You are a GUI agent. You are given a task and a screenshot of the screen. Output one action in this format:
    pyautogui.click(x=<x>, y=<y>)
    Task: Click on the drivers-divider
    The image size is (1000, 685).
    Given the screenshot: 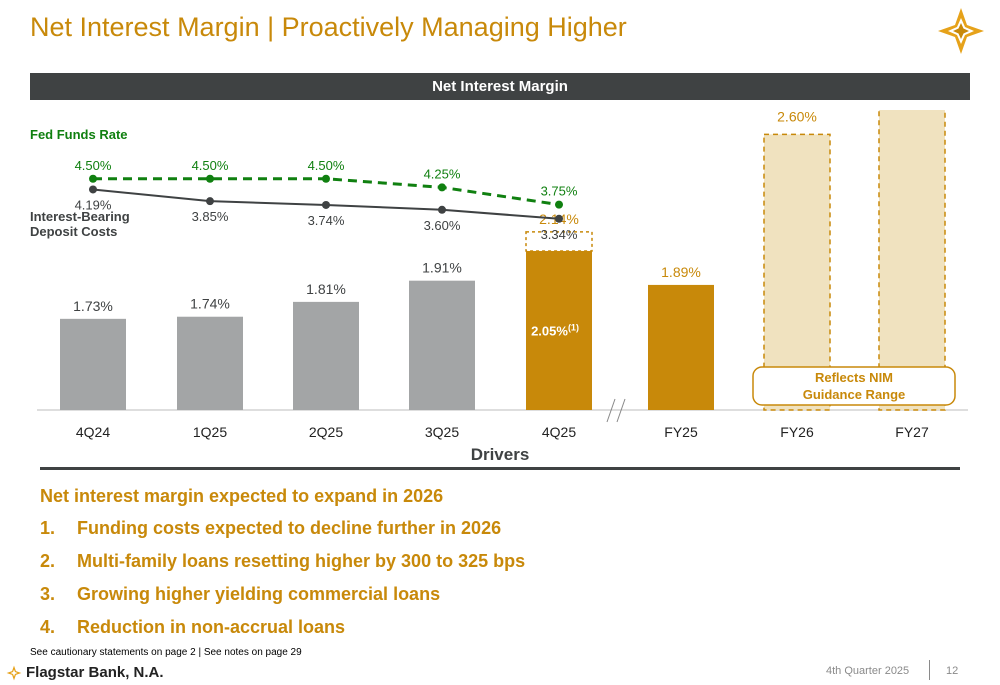 What is the action you would take?
    pyautogui.click(x=500, y=468)
    